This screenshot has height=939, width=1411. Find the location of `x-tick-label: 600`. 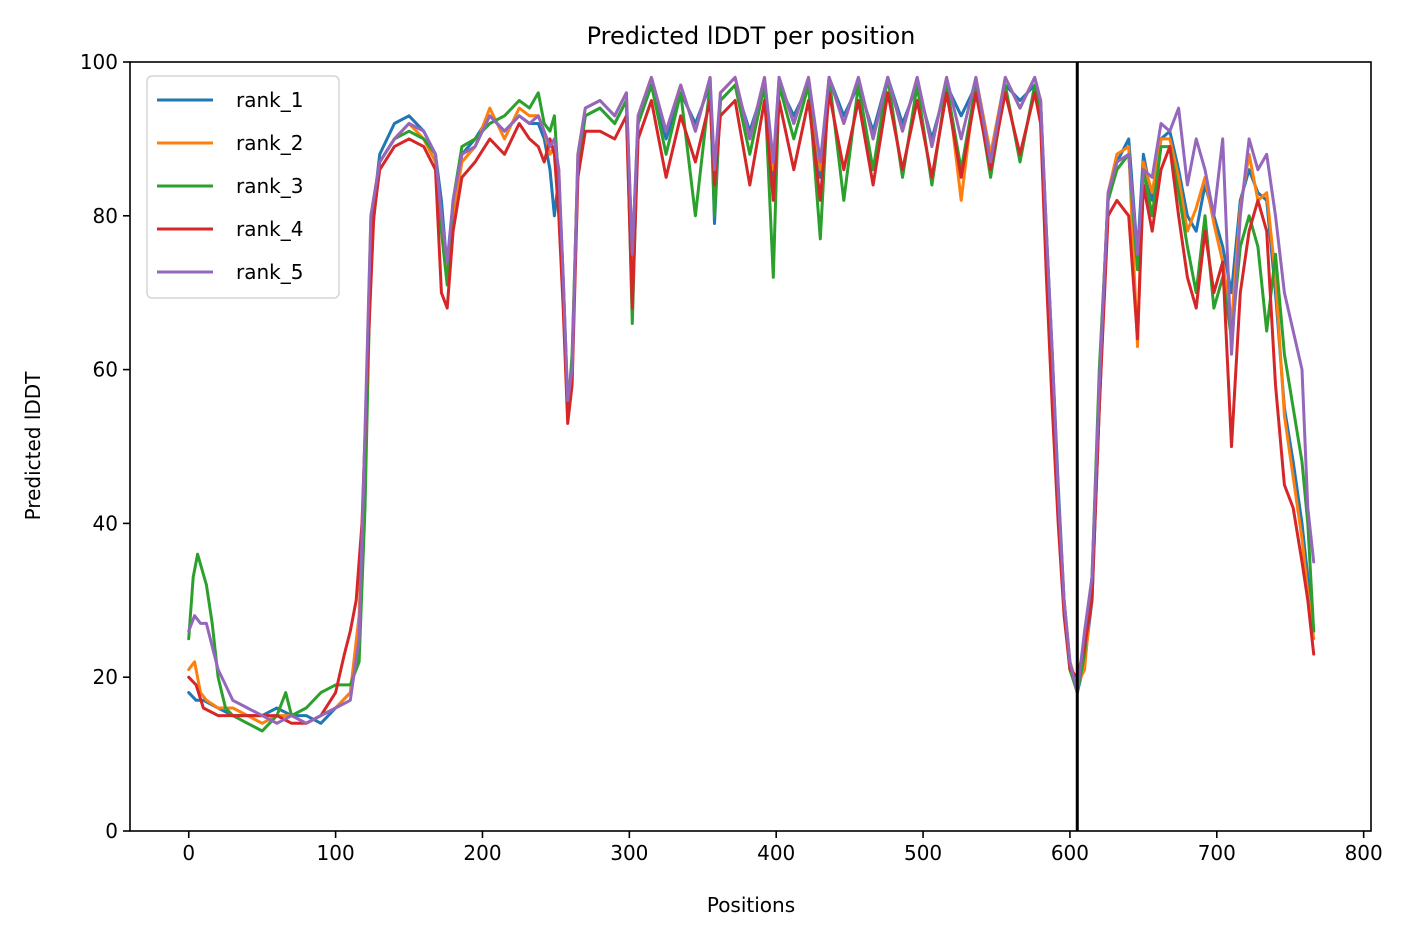

x-tick-label: 600 is located at coordinates (1070, 853).